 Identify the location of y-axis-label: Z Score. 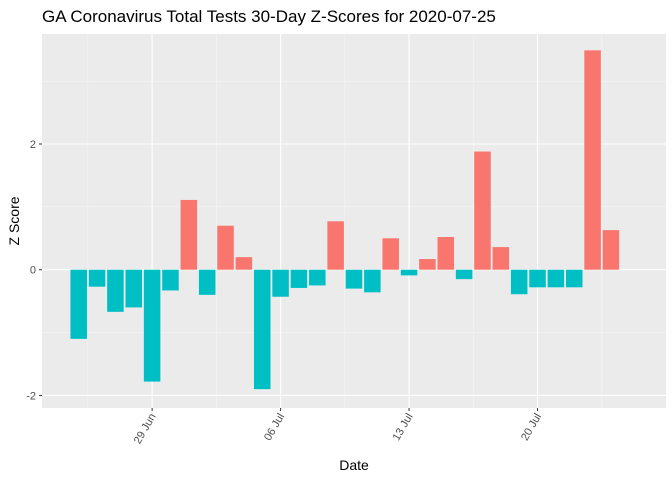
(14, 220).